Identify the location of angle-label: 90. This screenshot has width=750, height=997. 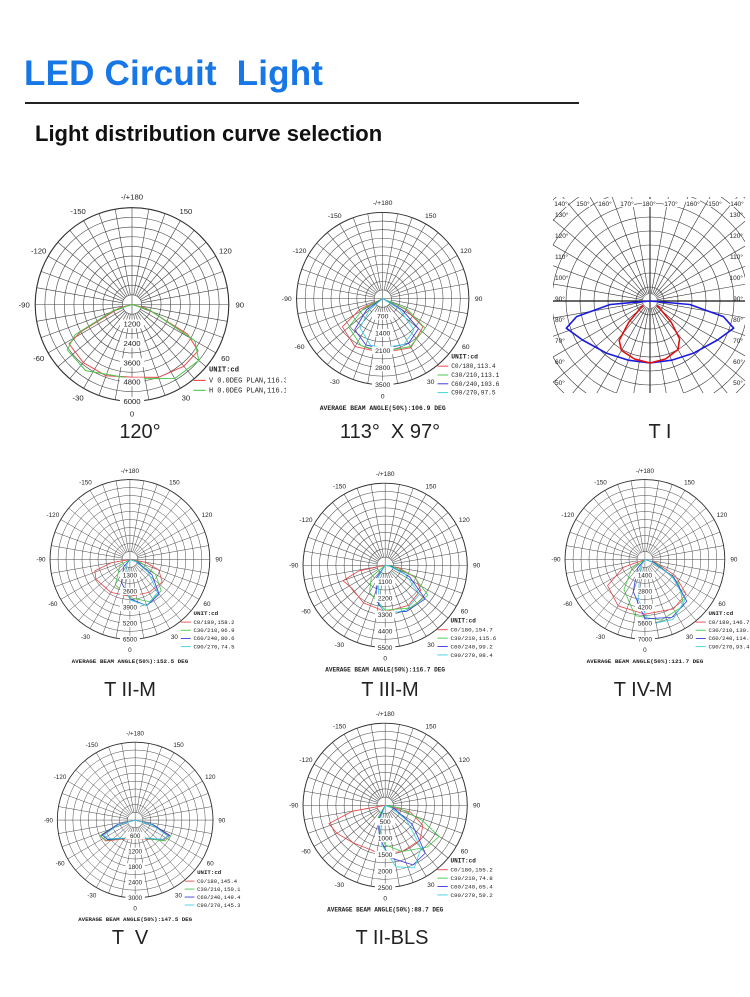
(477, 806).